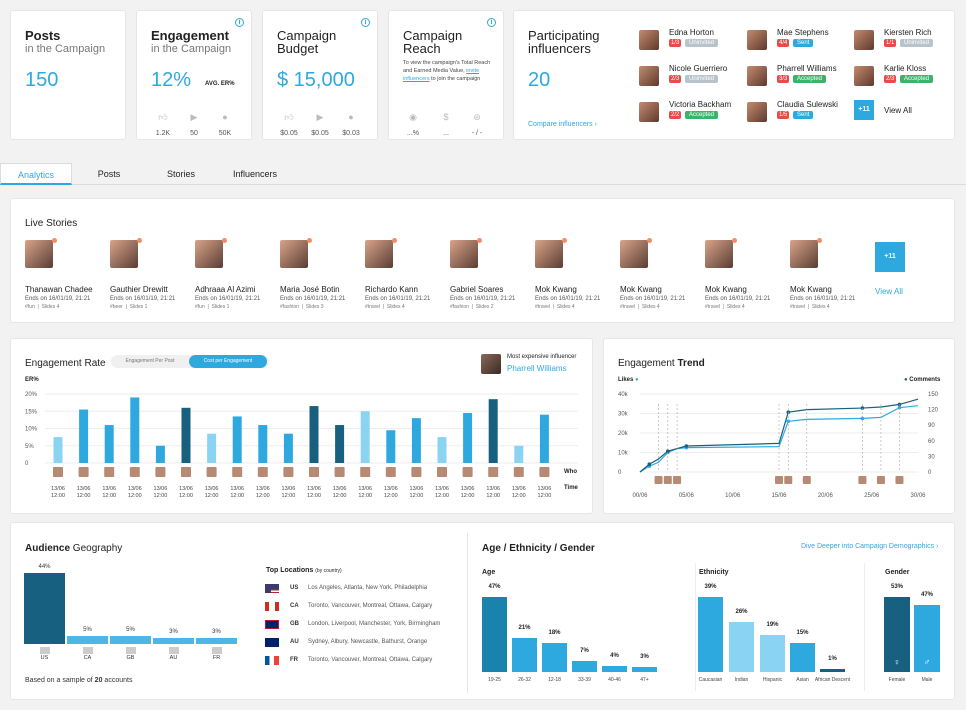 Image resolution: width=966 pixels, height=710 pixels. What do you see at coordinates (710, 587) in the screenshot?
I see `bar-value-label: 39%` at bounding box center [710, 587].